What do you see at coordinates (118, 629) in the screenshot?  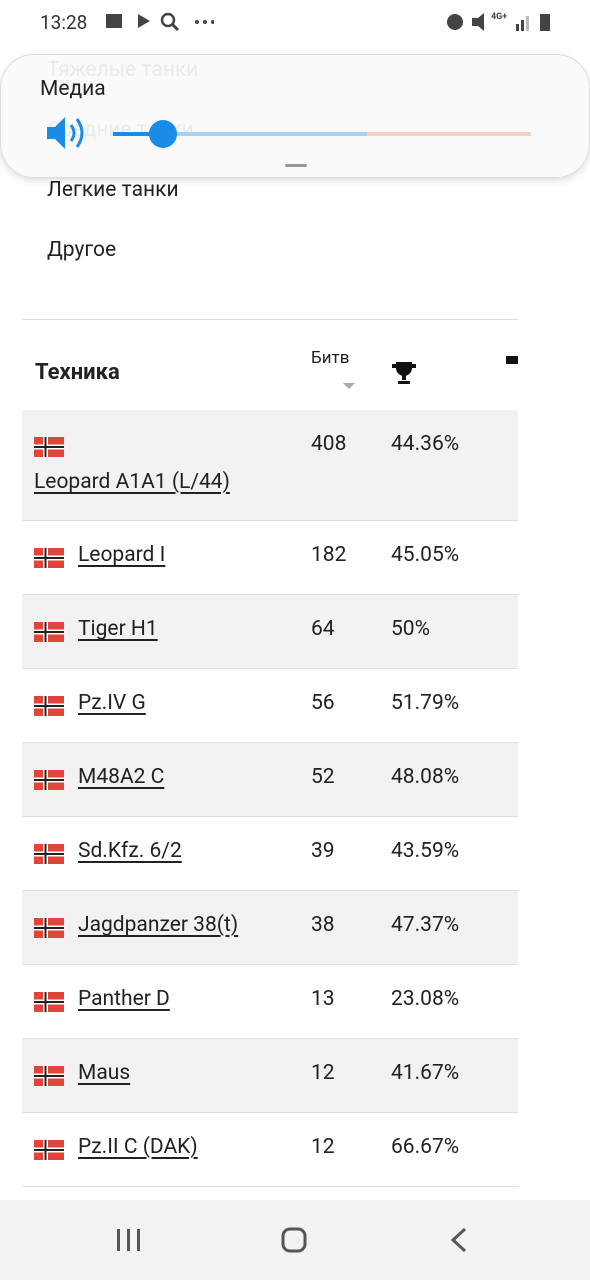 I see `vehicle-link: Tiger H1` at bounding box center [118, 629].